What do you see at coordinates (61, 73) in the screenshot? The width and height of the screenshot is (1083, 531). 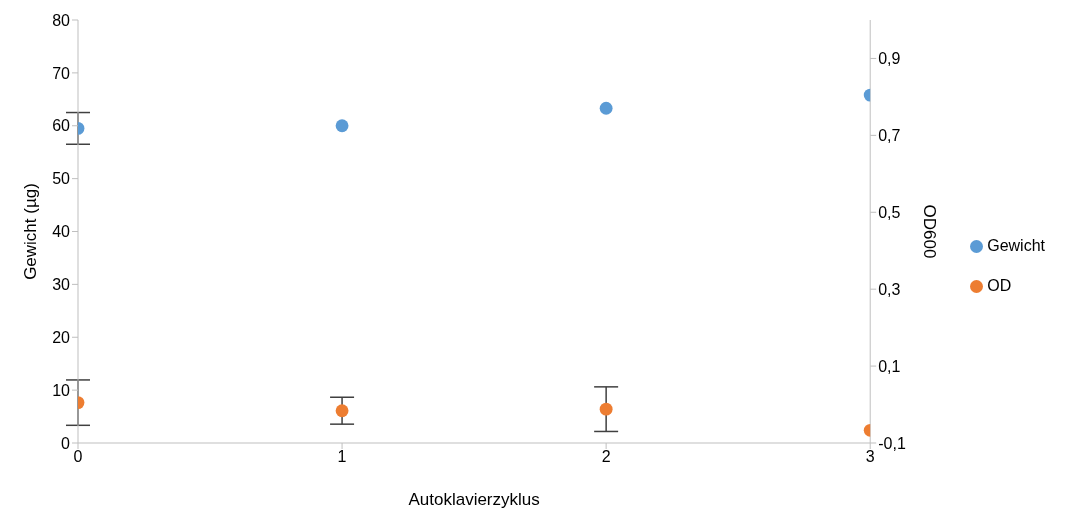 I see `y-tick-label: 70` at bounding box center [61, 73].